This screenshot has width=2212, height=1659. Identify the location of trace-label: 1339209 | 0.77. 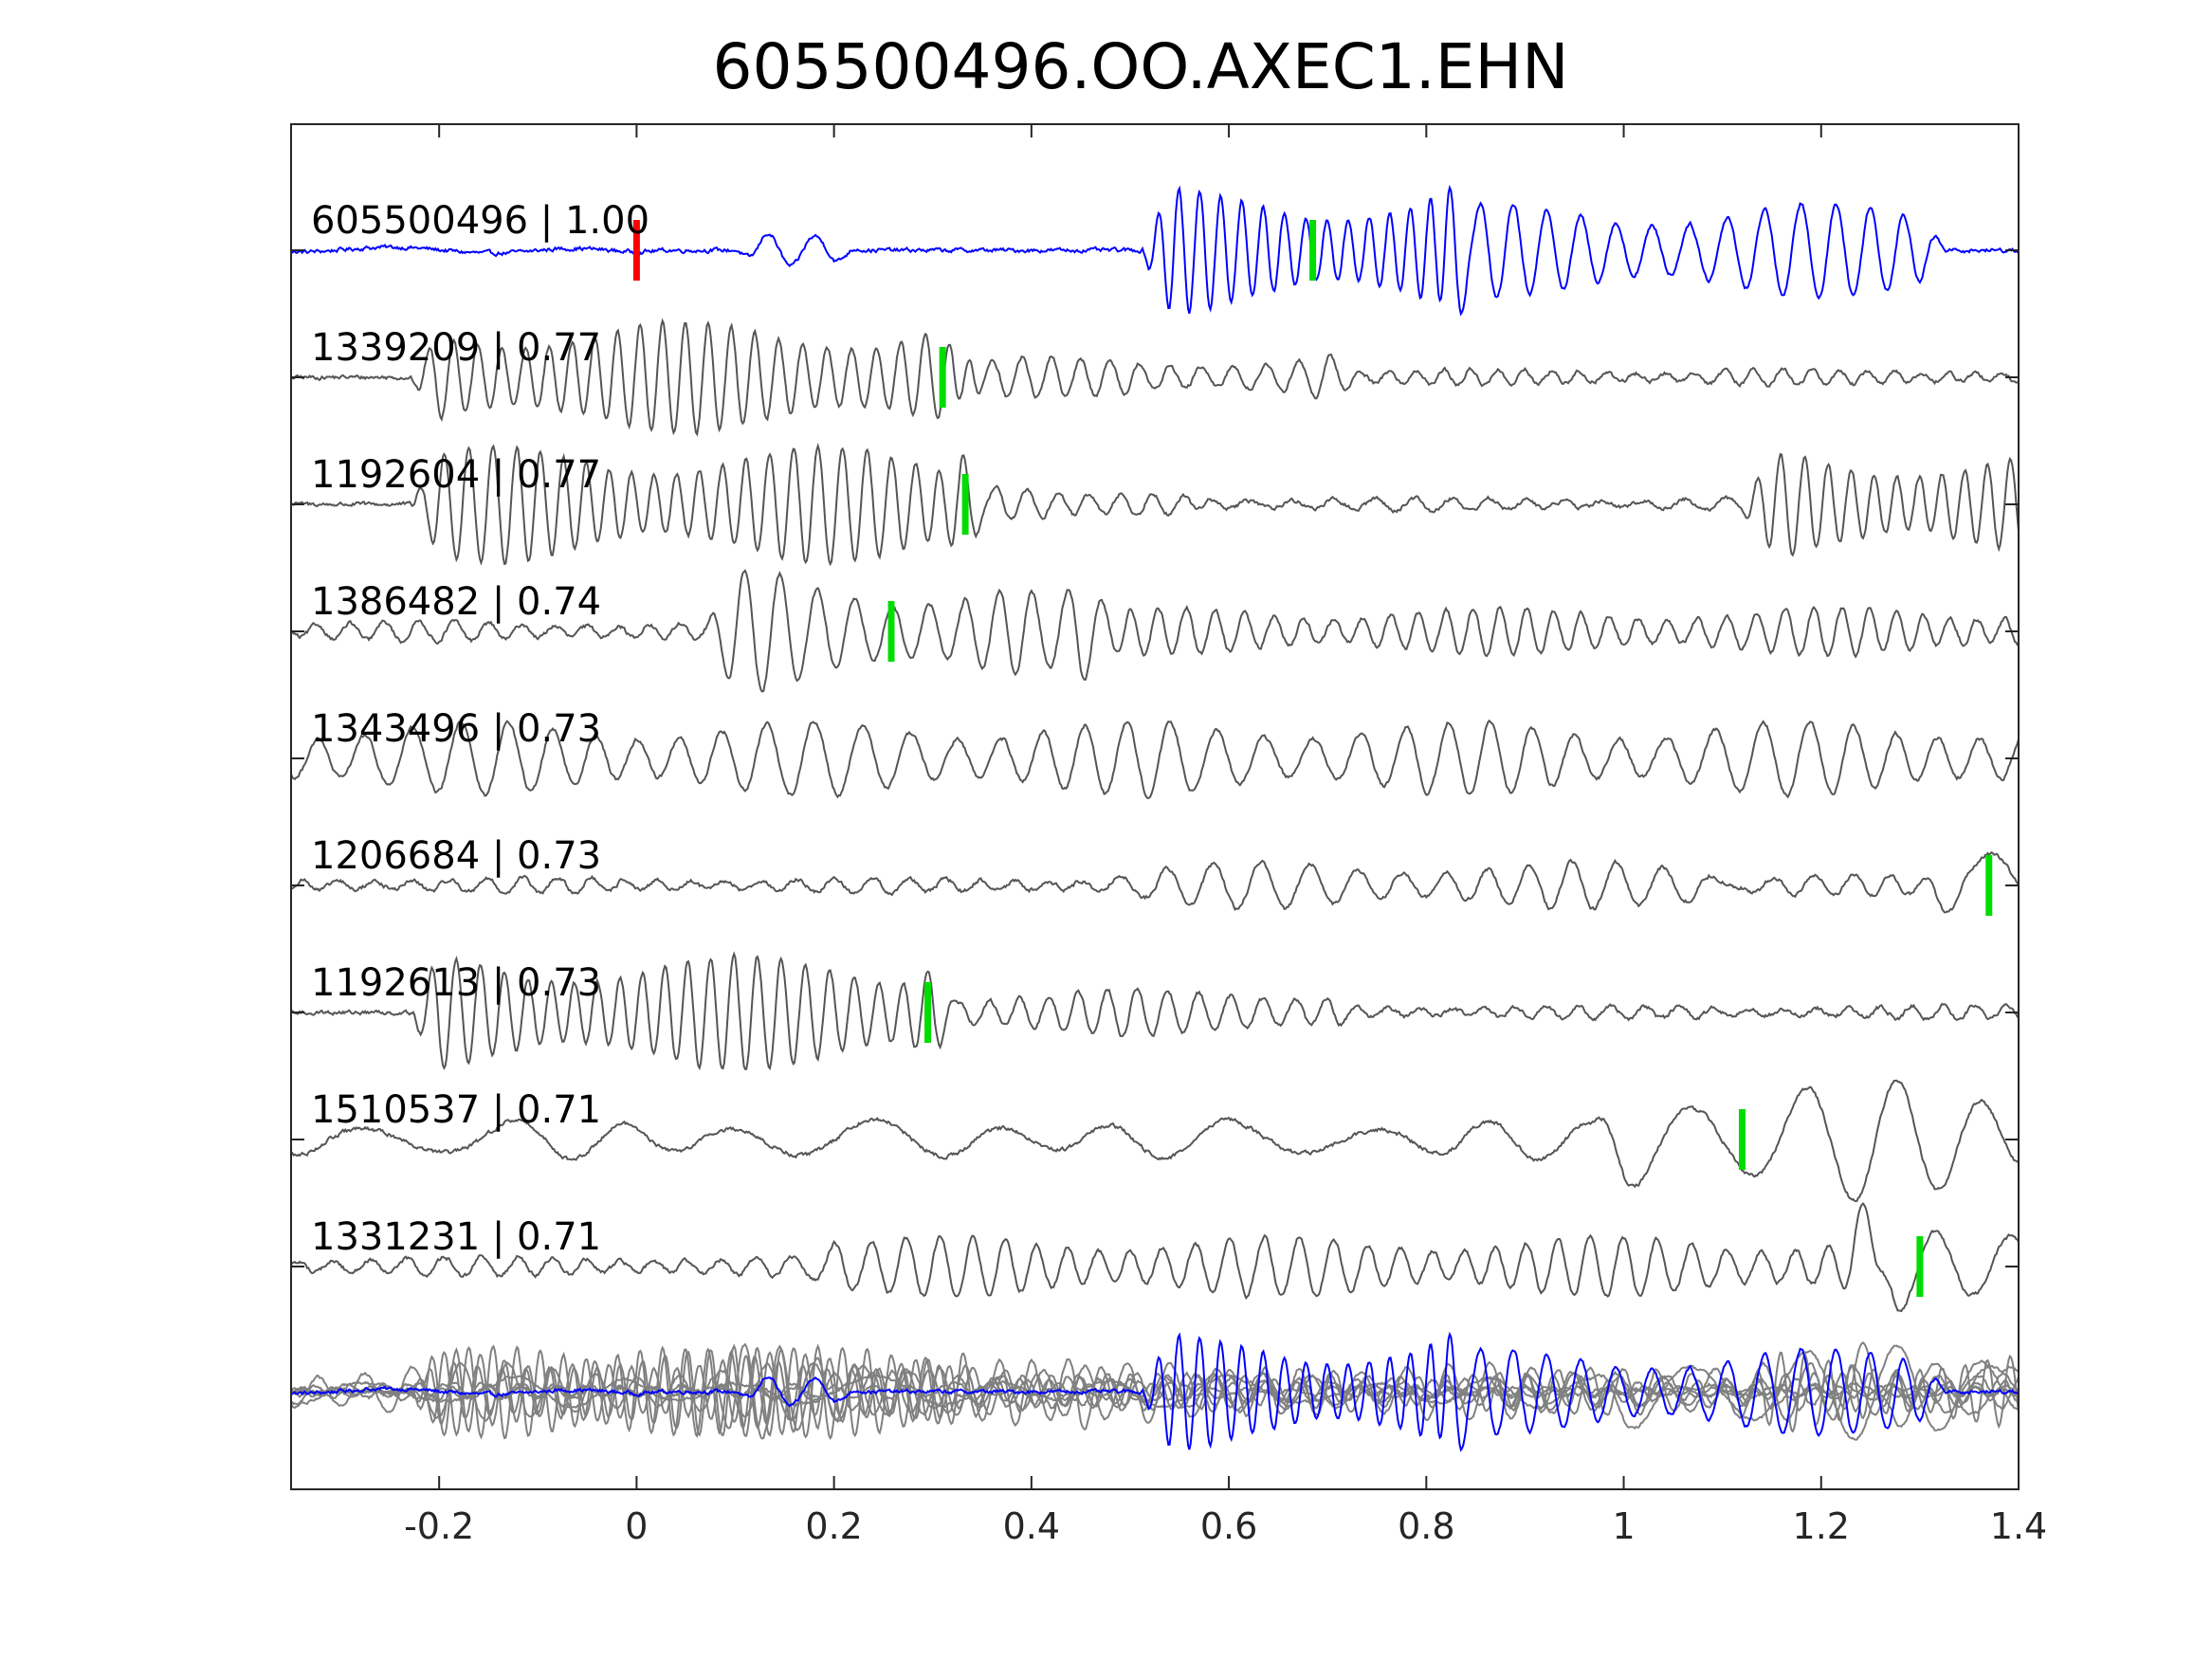
(456, 348).